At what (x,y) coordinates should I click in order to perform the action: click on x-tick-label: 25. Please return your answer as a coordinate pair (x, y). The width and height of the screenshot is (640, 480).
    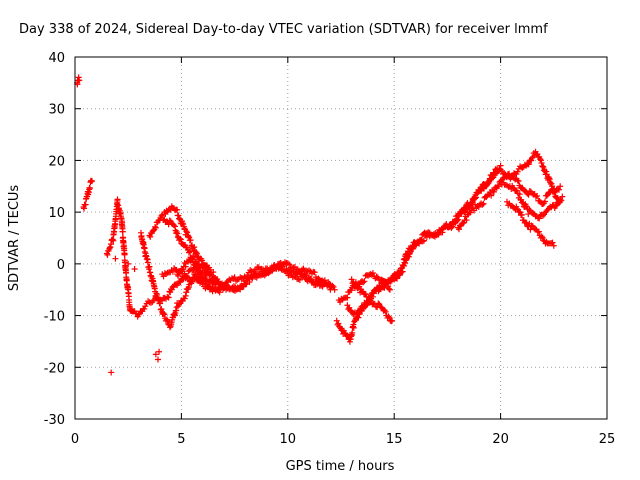
    Looking at the image, I should click on (607, 439).